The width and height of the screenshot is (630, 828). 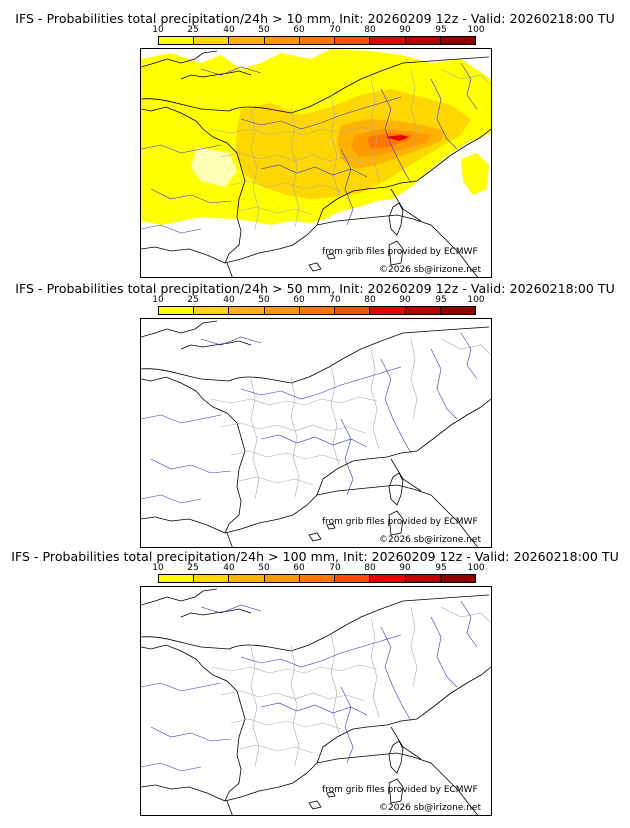 What do you see at coordinates (214, 167) in the screenshot?
I see `prob-area-10-white-gap` at bounding box center [214, 167].